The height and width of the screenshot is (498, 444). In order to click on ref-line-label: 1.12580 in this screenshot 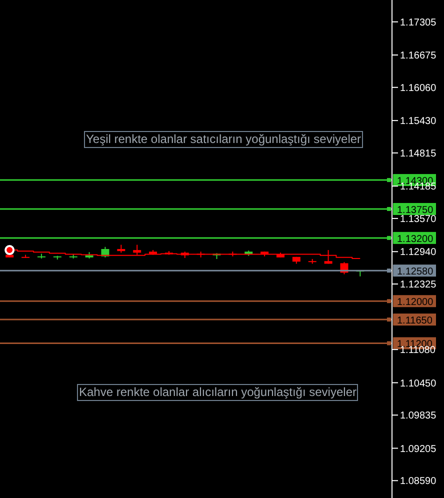, I will do `click(415, 272)`.